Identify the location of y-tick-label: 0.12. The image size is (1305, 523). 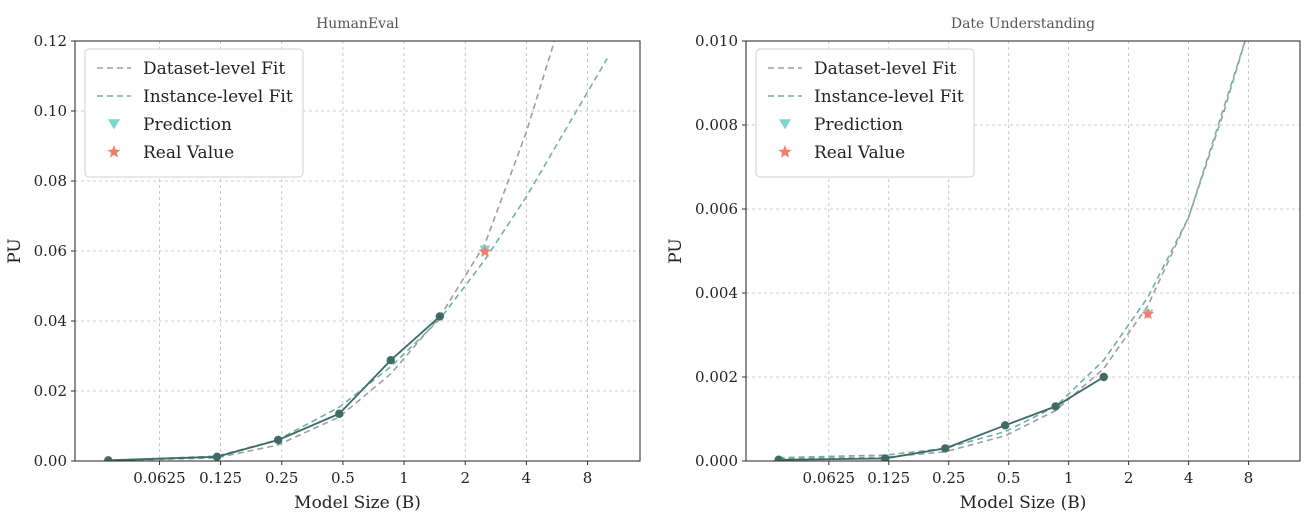
(50, 41).